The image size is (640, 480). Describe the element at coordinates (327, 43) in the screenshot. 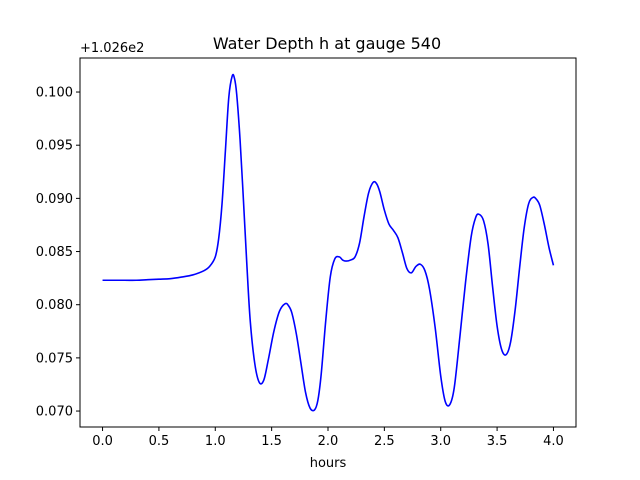

I see `chart-title: Water Depth h at gauge 540` at that location.